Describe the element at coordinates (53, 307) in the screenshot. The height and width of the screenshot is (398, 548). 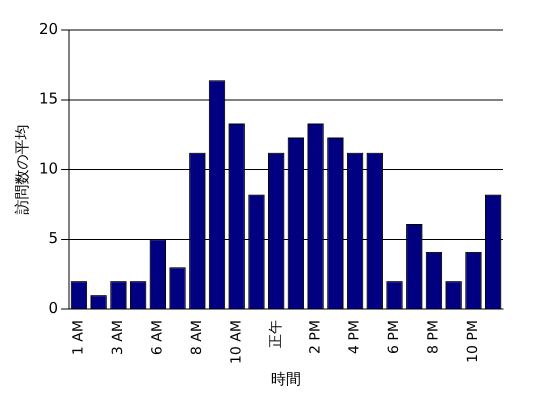
I see `y-tick-label: 0` at that location.